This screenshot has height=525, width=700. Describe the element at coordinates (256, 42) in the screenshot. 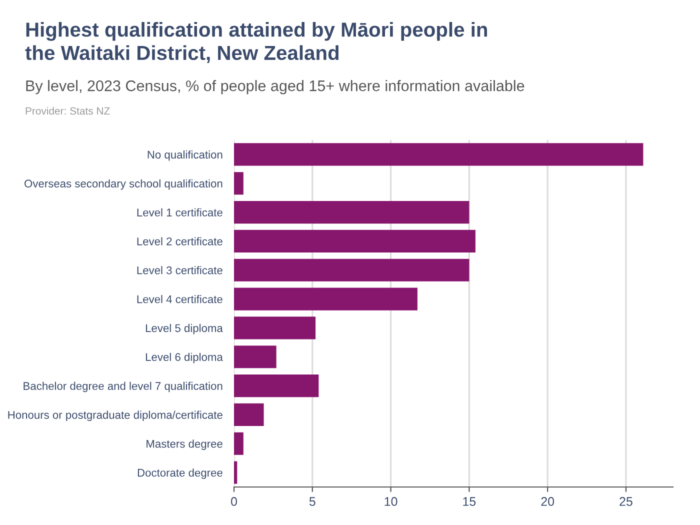

I see `chart-title: Highest qualification attained by Māori people in the Waitaki District, New Zealand` at that location.